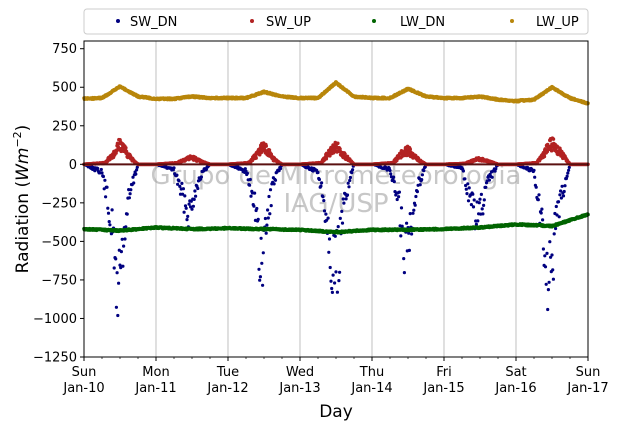  I want to click on y-tick-label: 0, so click(73, 165).